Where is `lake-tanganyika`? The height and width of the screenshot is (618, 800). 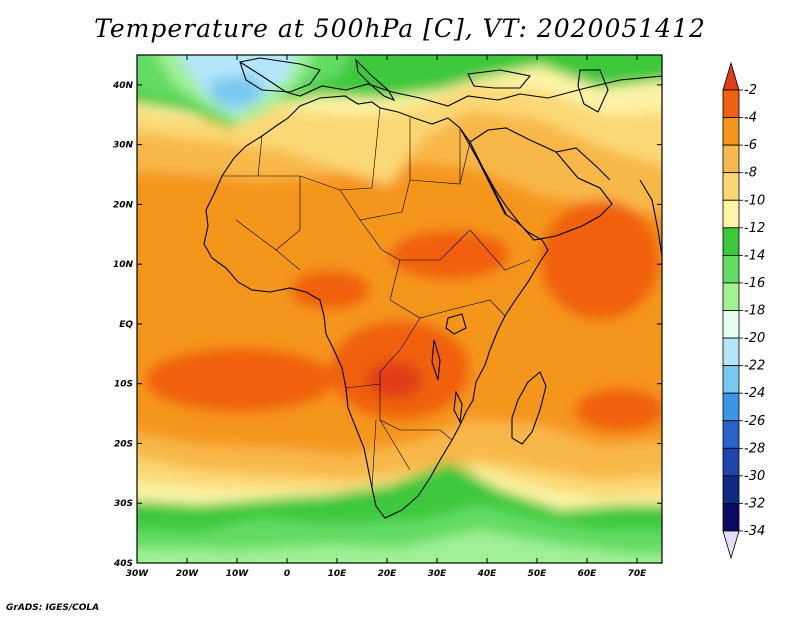 lake-tanganyika is located at coordinates (436, 360).